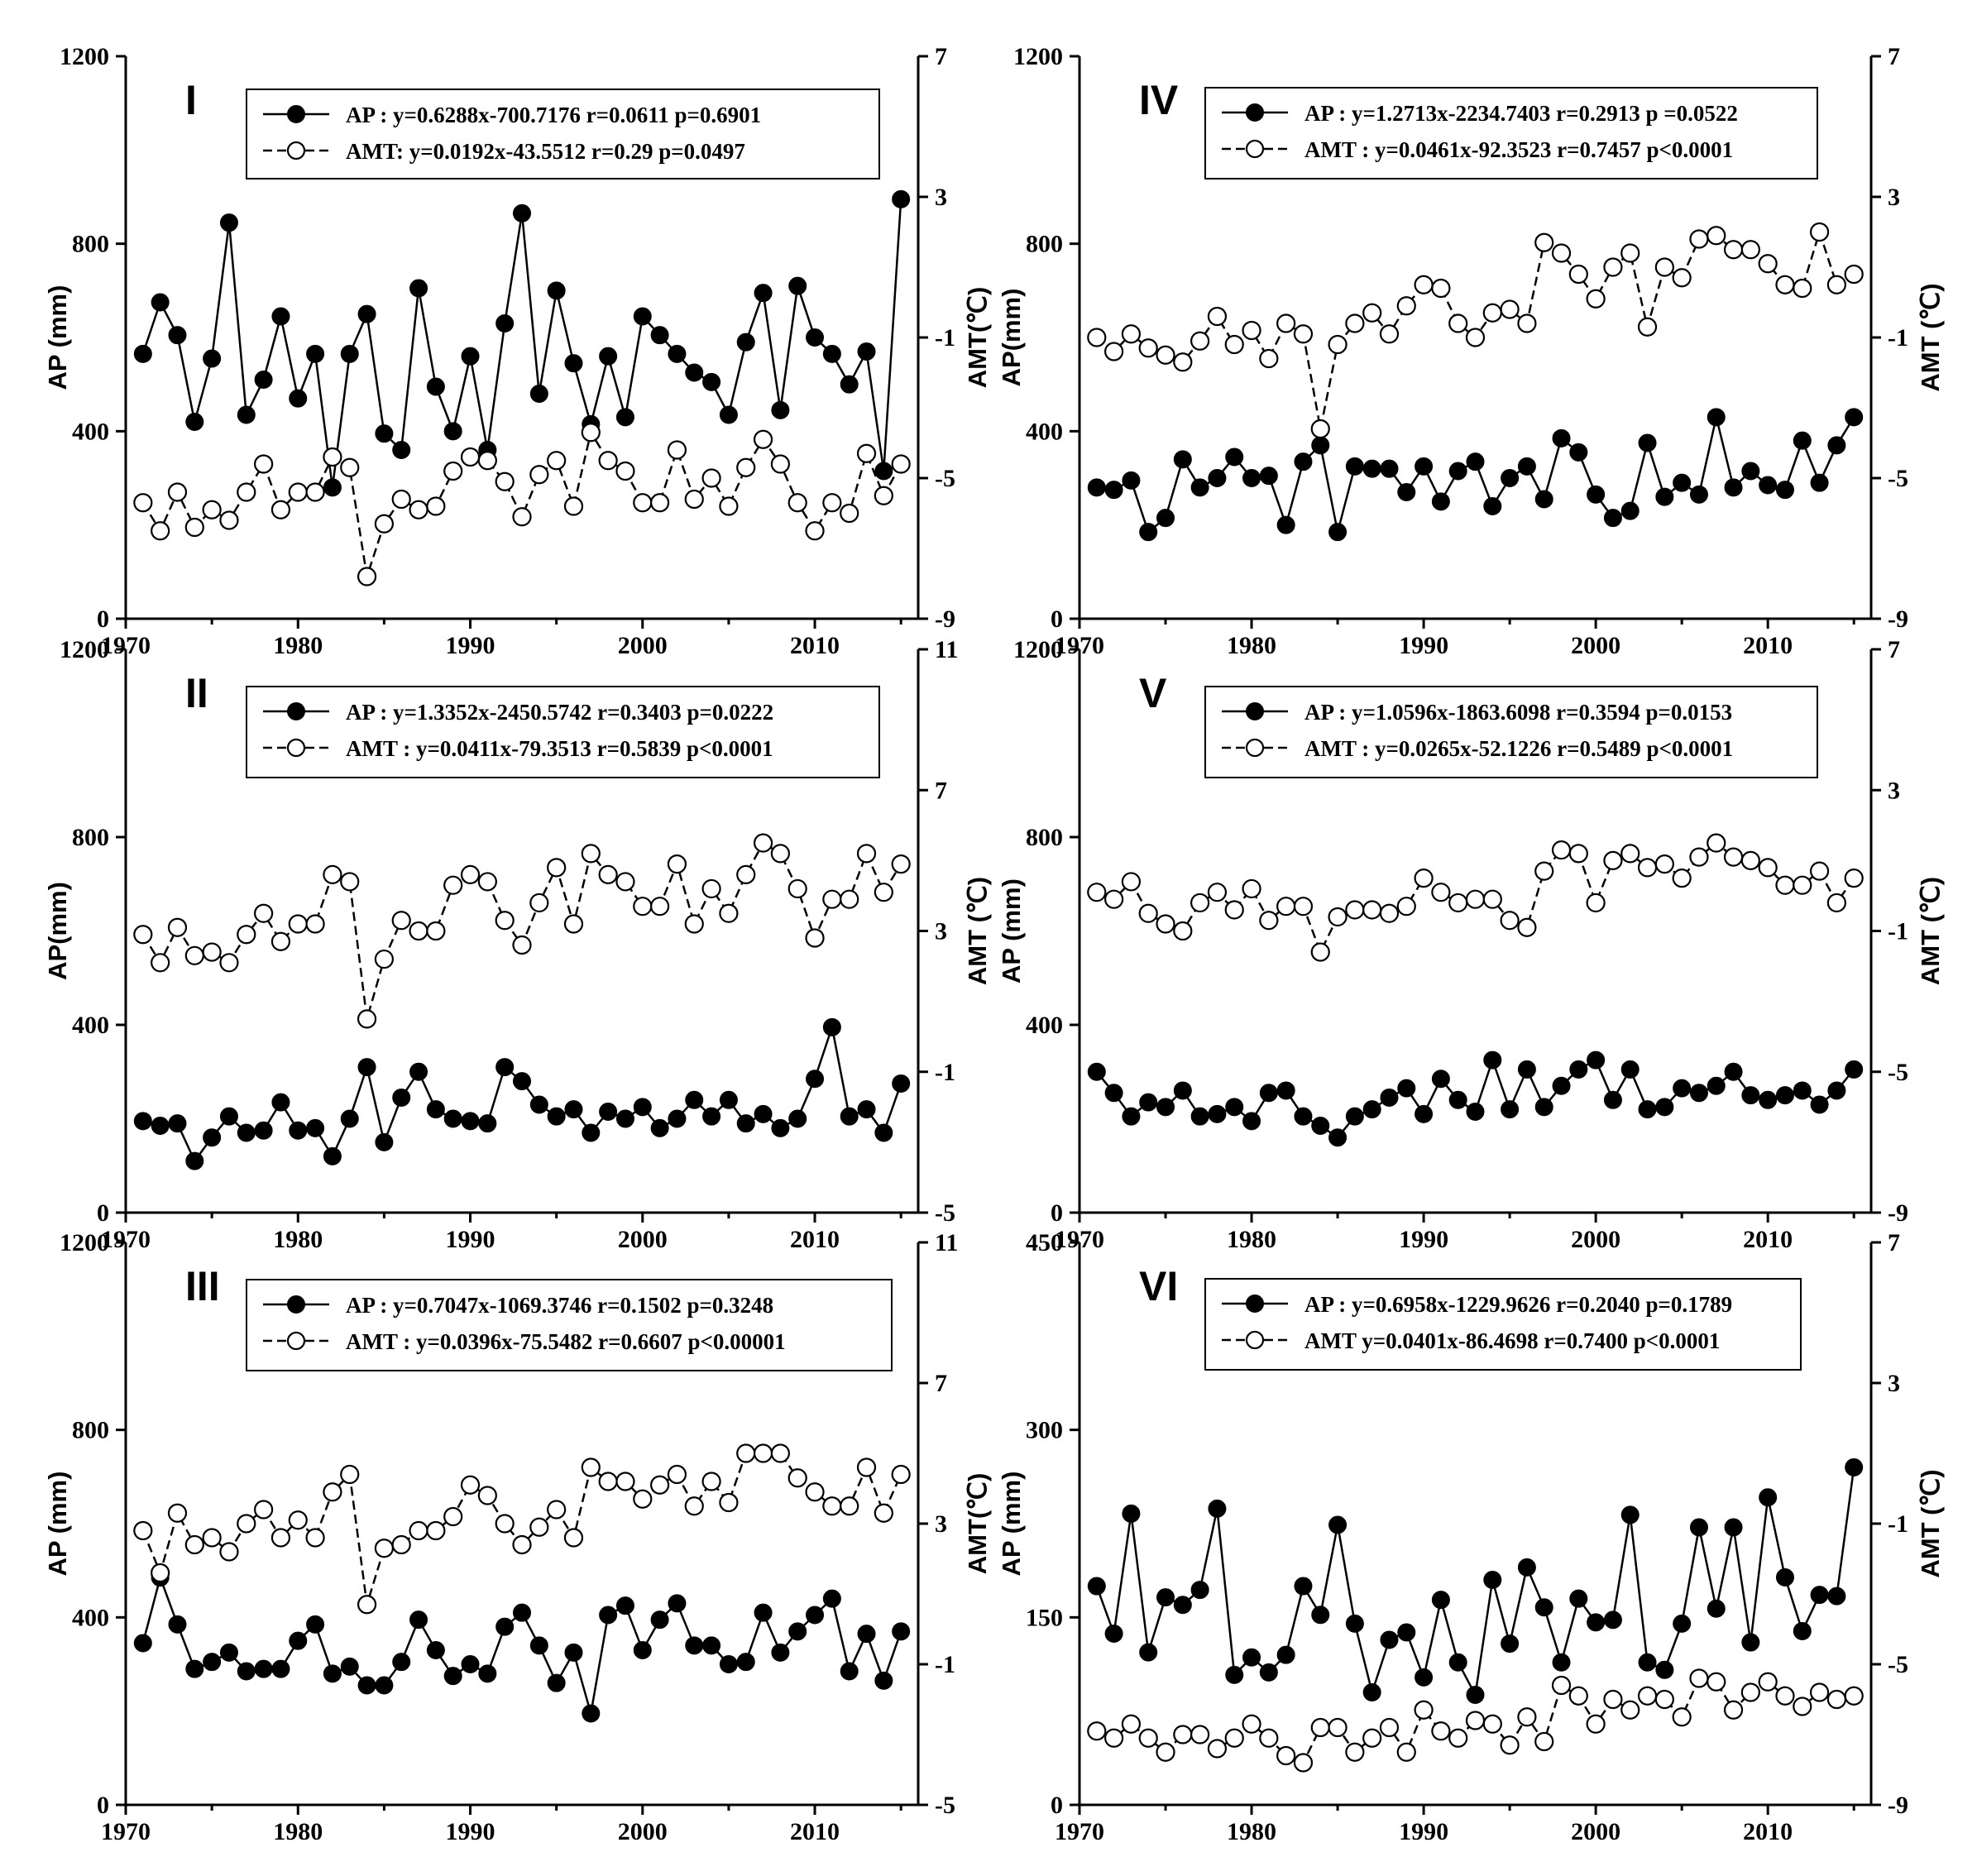 The height and width of the screenshot is (1876, 1977). Describe the element at coordinates (1768, 645) in the screenshot. I see `x-tick-label: 2010` at that location.